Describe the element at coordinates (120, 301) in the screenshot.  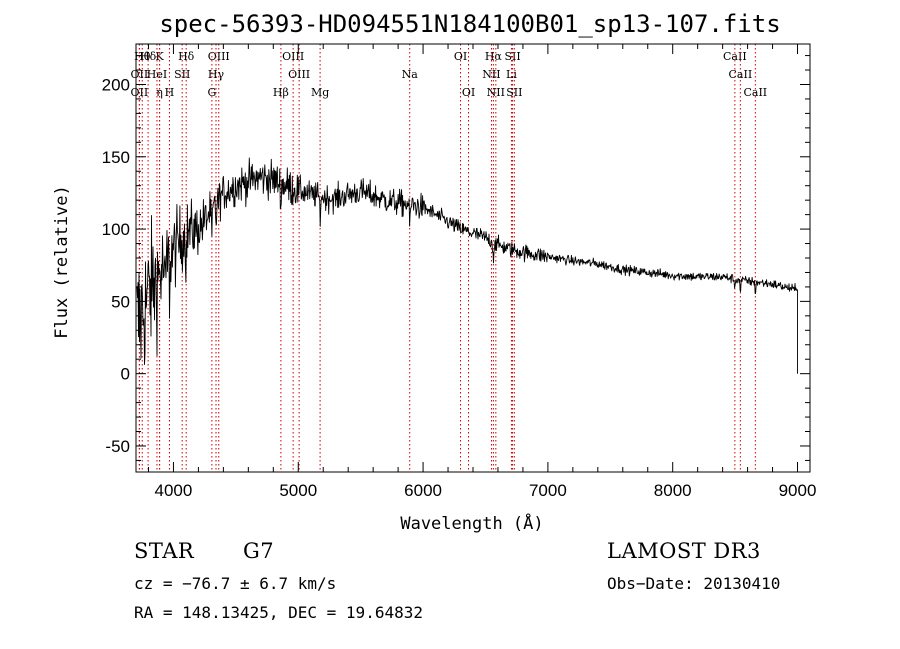
I see `y-tick-label: 50` at that location.